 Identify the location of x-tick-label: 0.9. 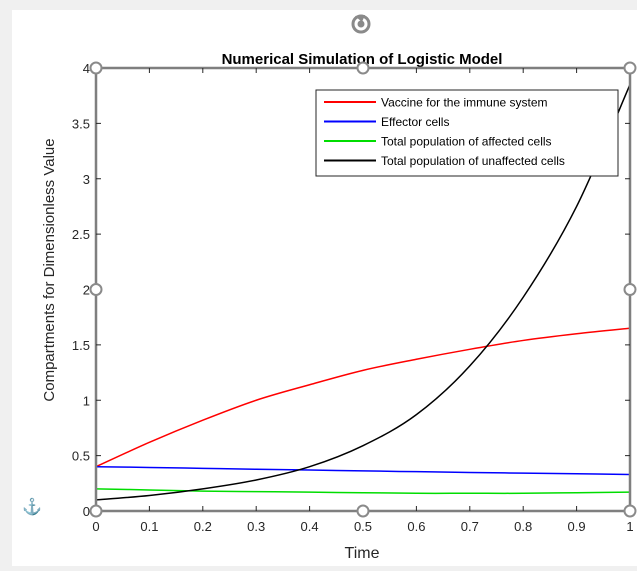
(577, 526).